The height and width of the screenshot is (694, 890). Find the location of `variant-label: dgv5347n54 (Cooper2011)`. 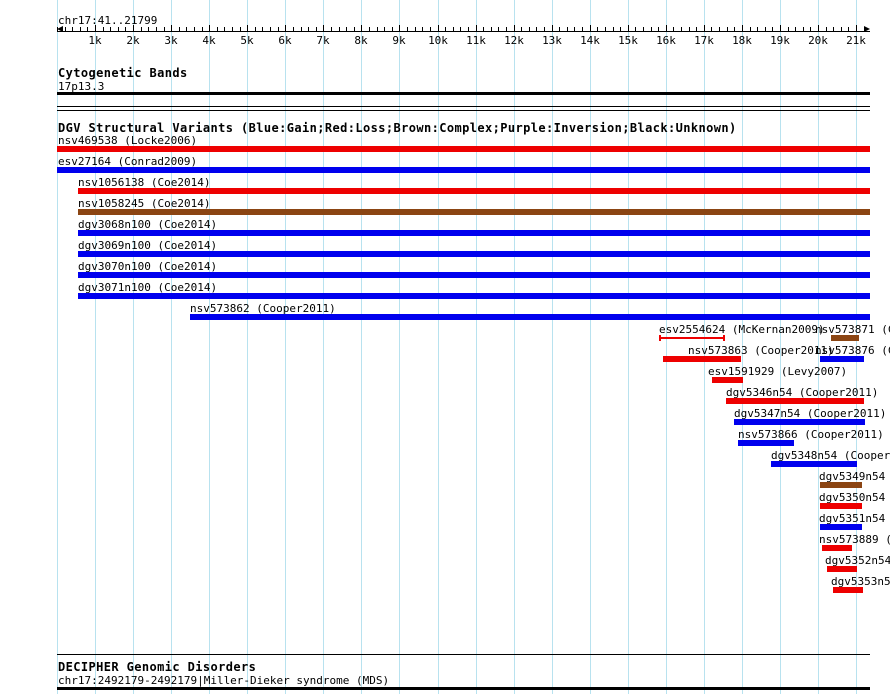

variant-label: dgv5347n54 (Cooper2011) is located at coordinates (810, 413).